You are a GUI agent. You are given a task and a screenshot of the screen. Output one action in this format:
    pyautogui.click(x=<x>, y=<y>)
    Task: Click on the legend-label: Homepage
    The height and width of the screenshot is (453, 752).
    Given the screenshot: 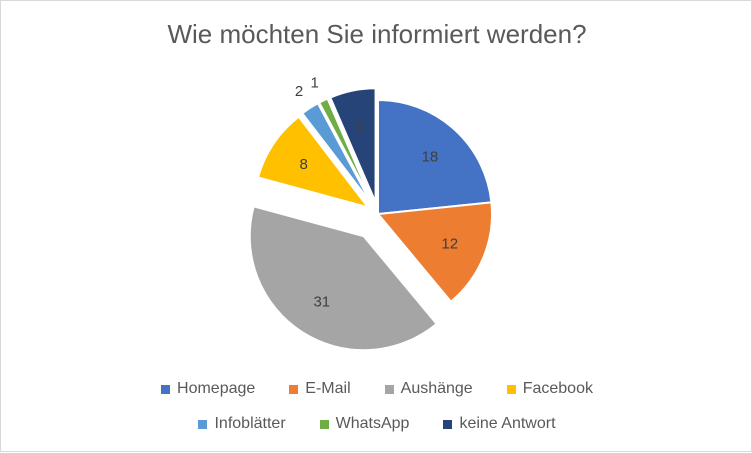 What is the action you would take?
    pyautogui.click(x=216, y=388)
    